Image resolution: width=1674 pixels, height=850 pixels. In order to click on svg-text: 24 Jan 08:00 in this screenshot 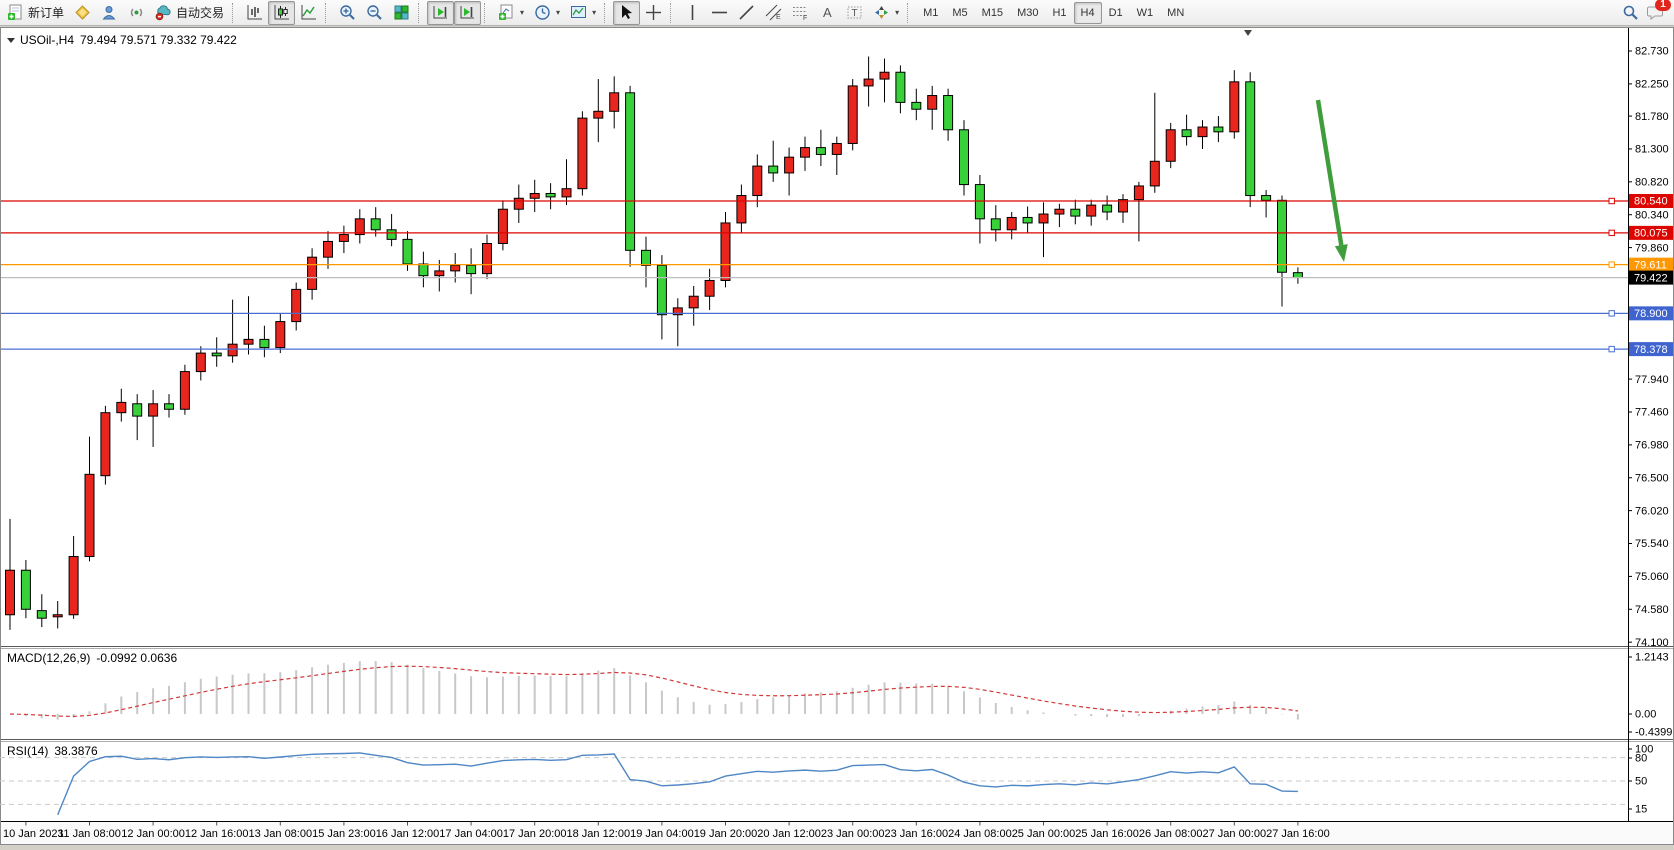, I will do `click(980, 834)`.